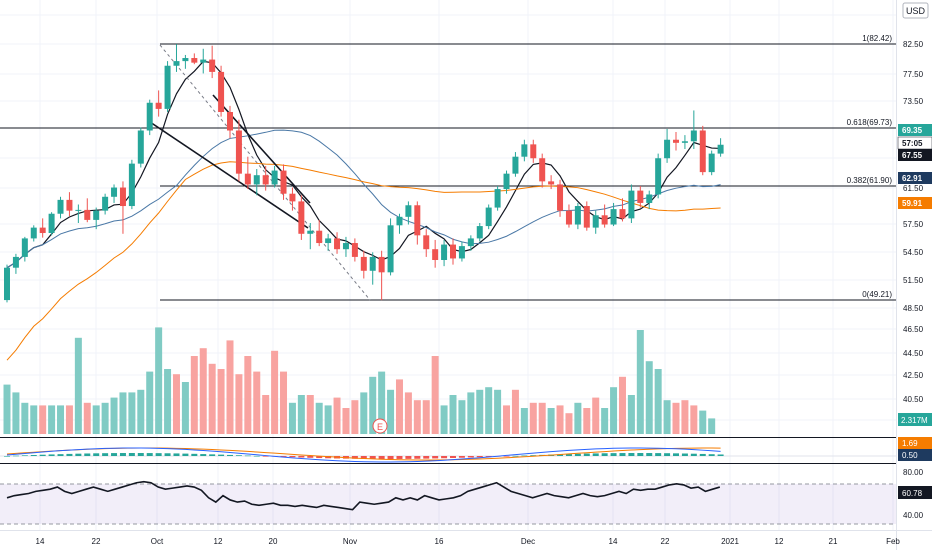 The width and height of the screenshot is (932, 555). What do you see at coordinates (380, 426) in the screenshot?
I see `earnings-marker: E` at bounding box center [380, 426].